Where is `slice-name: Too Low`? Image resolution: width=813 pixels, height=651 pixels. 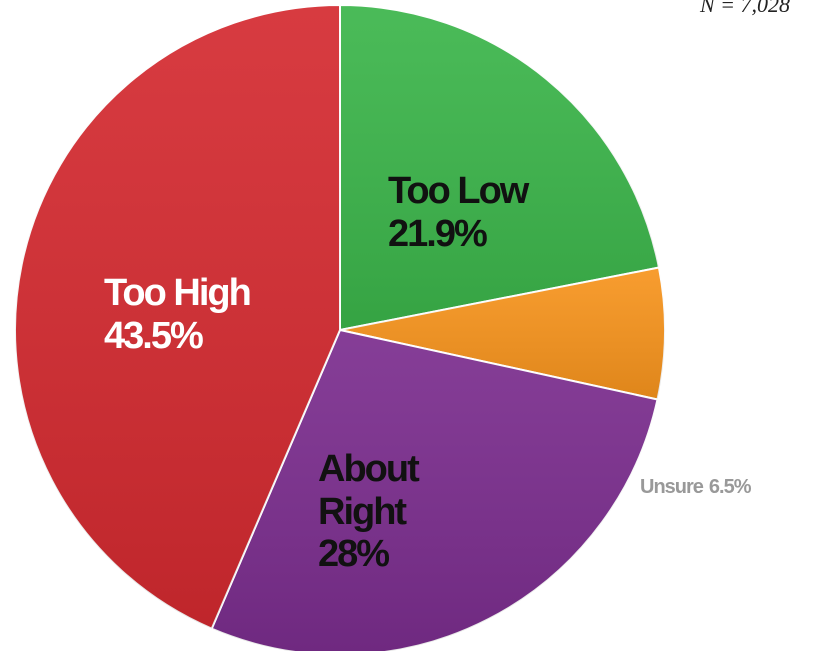
slice-name: Too Low is located at coordinates (458, 191).